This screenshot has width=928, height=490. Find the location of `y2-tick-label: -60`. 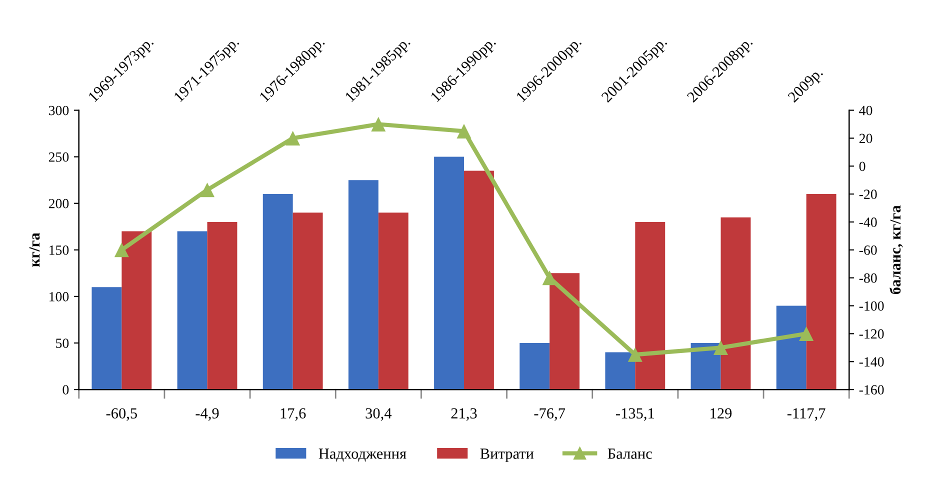

y2-tick-label: -60 is located at coordinates (868, 250).